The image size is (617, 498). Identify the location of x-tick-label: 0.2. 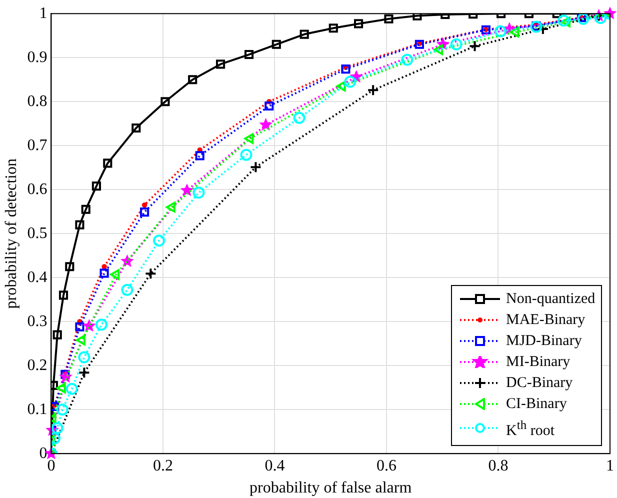
(162, 465).